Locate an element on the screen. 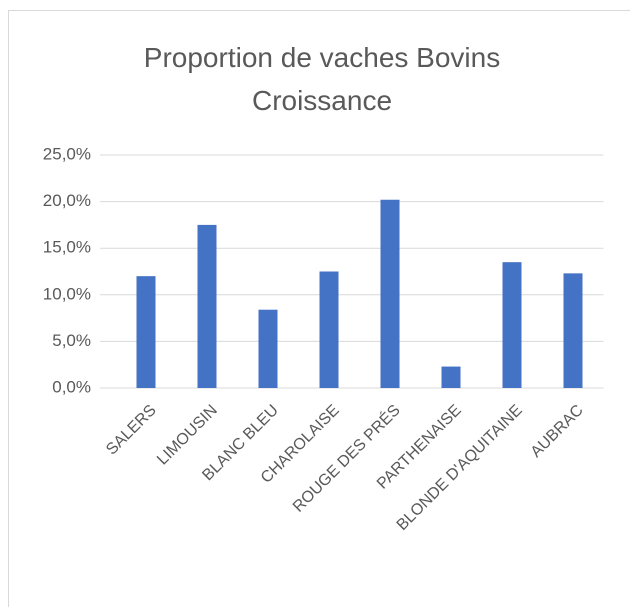  y-tick-label: 15,0% is located at coordinates (67, 247).